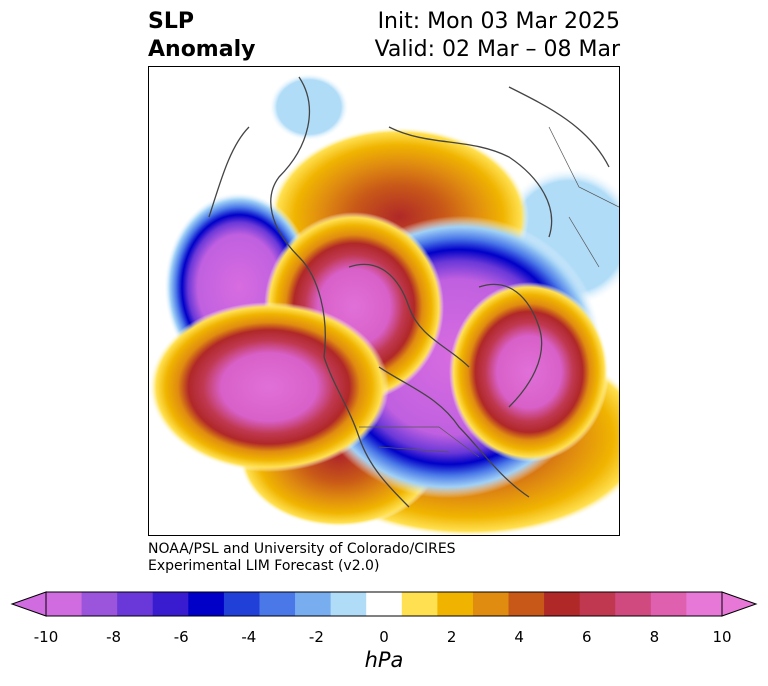  I want to click on valid-range: Valid: 02 Mar – 08 Mar, so click(497, 49).